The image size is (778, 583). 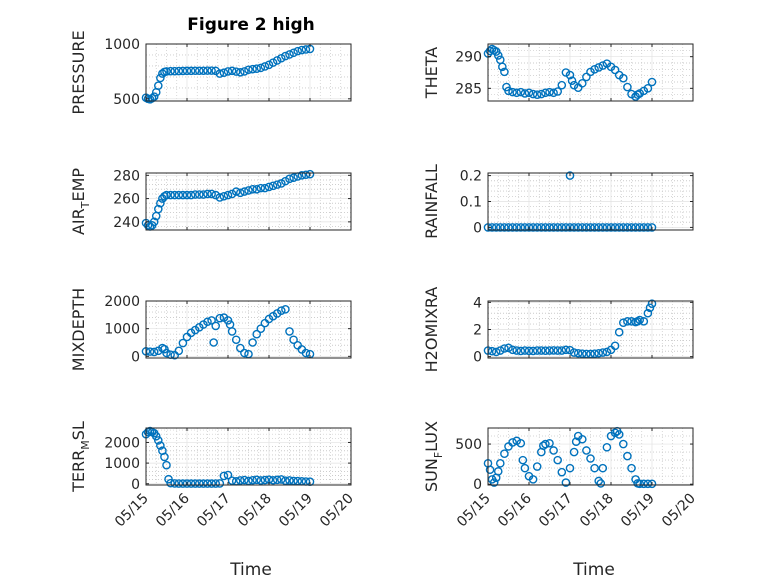 I want to click on y-tick-label: 285, so click(x=468, y=89).